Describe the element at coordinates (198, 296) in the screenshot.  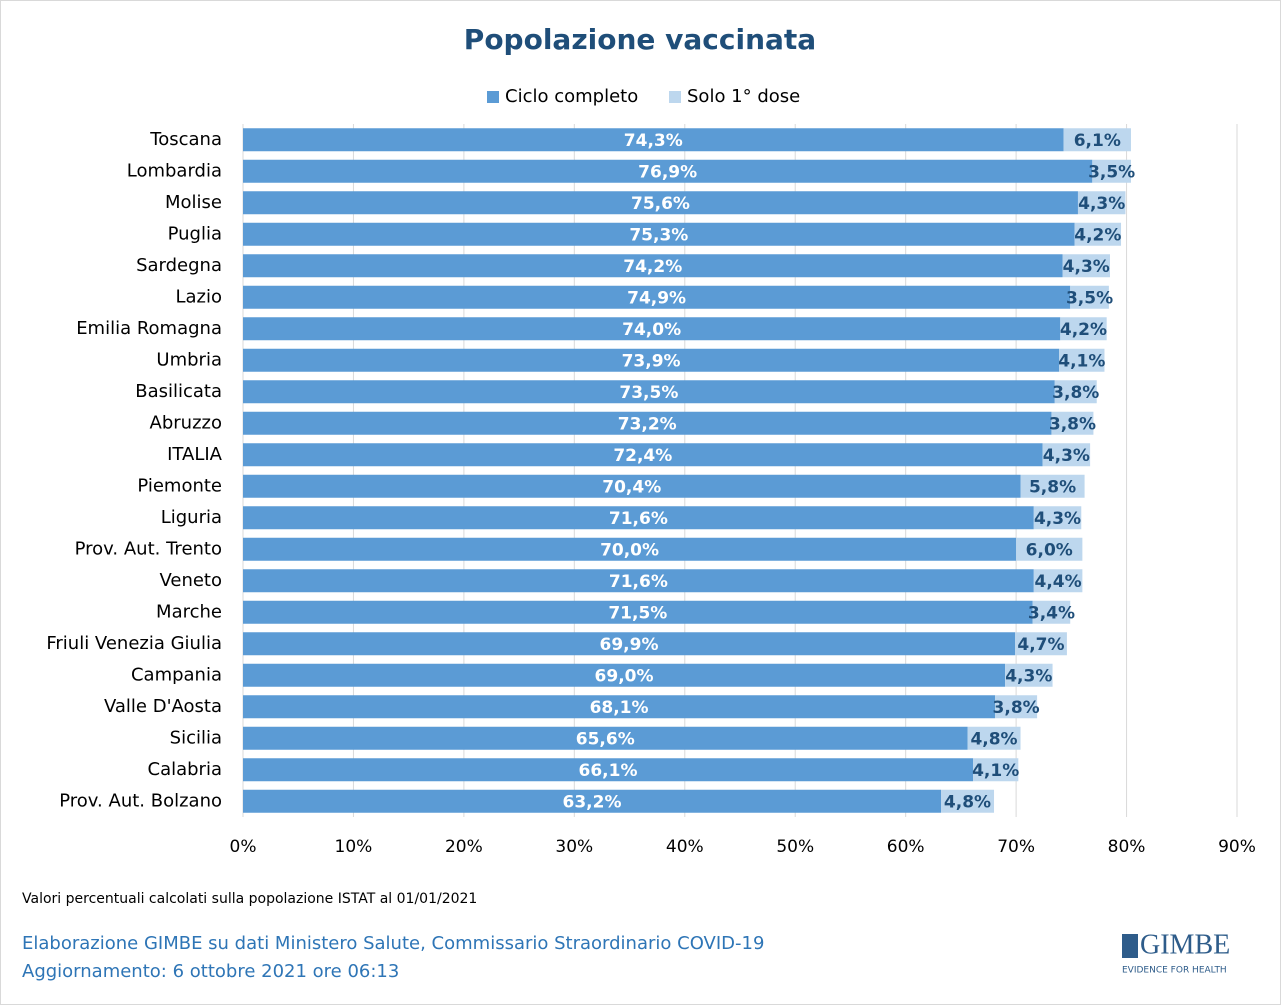
I see `y-tick-label: Lazio` at that location.